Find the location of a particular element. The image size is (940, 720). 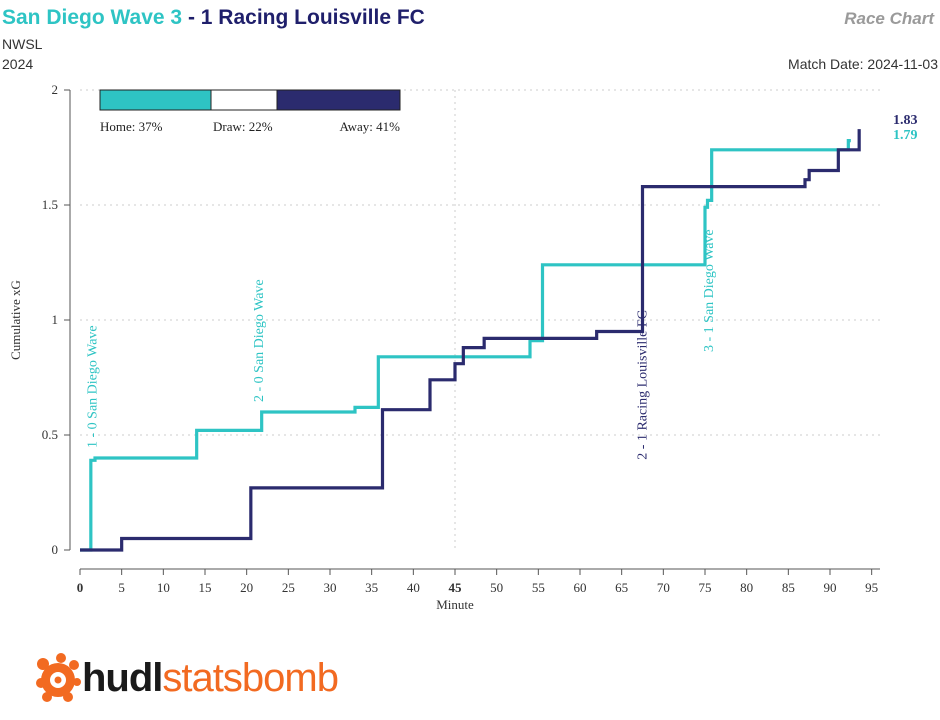

x-tick-label: 0 is located at coordinates (80, 587).